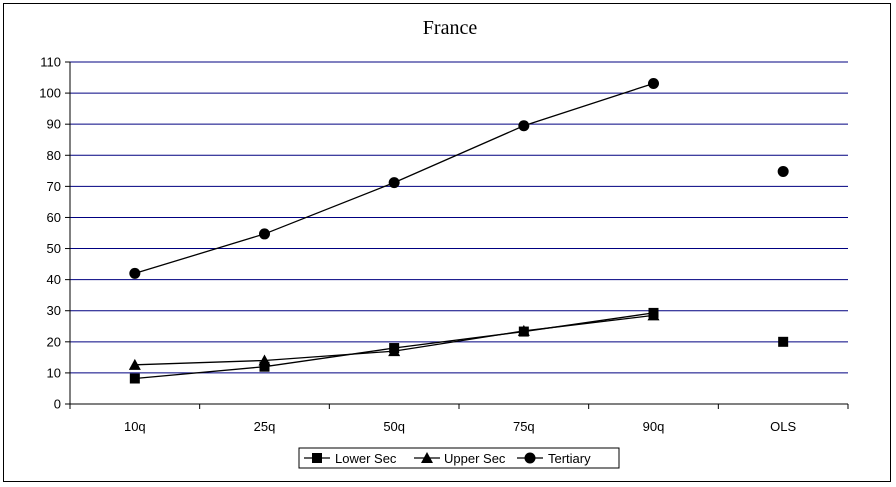  I want to click on series-lower-sec, so click(459, 346).